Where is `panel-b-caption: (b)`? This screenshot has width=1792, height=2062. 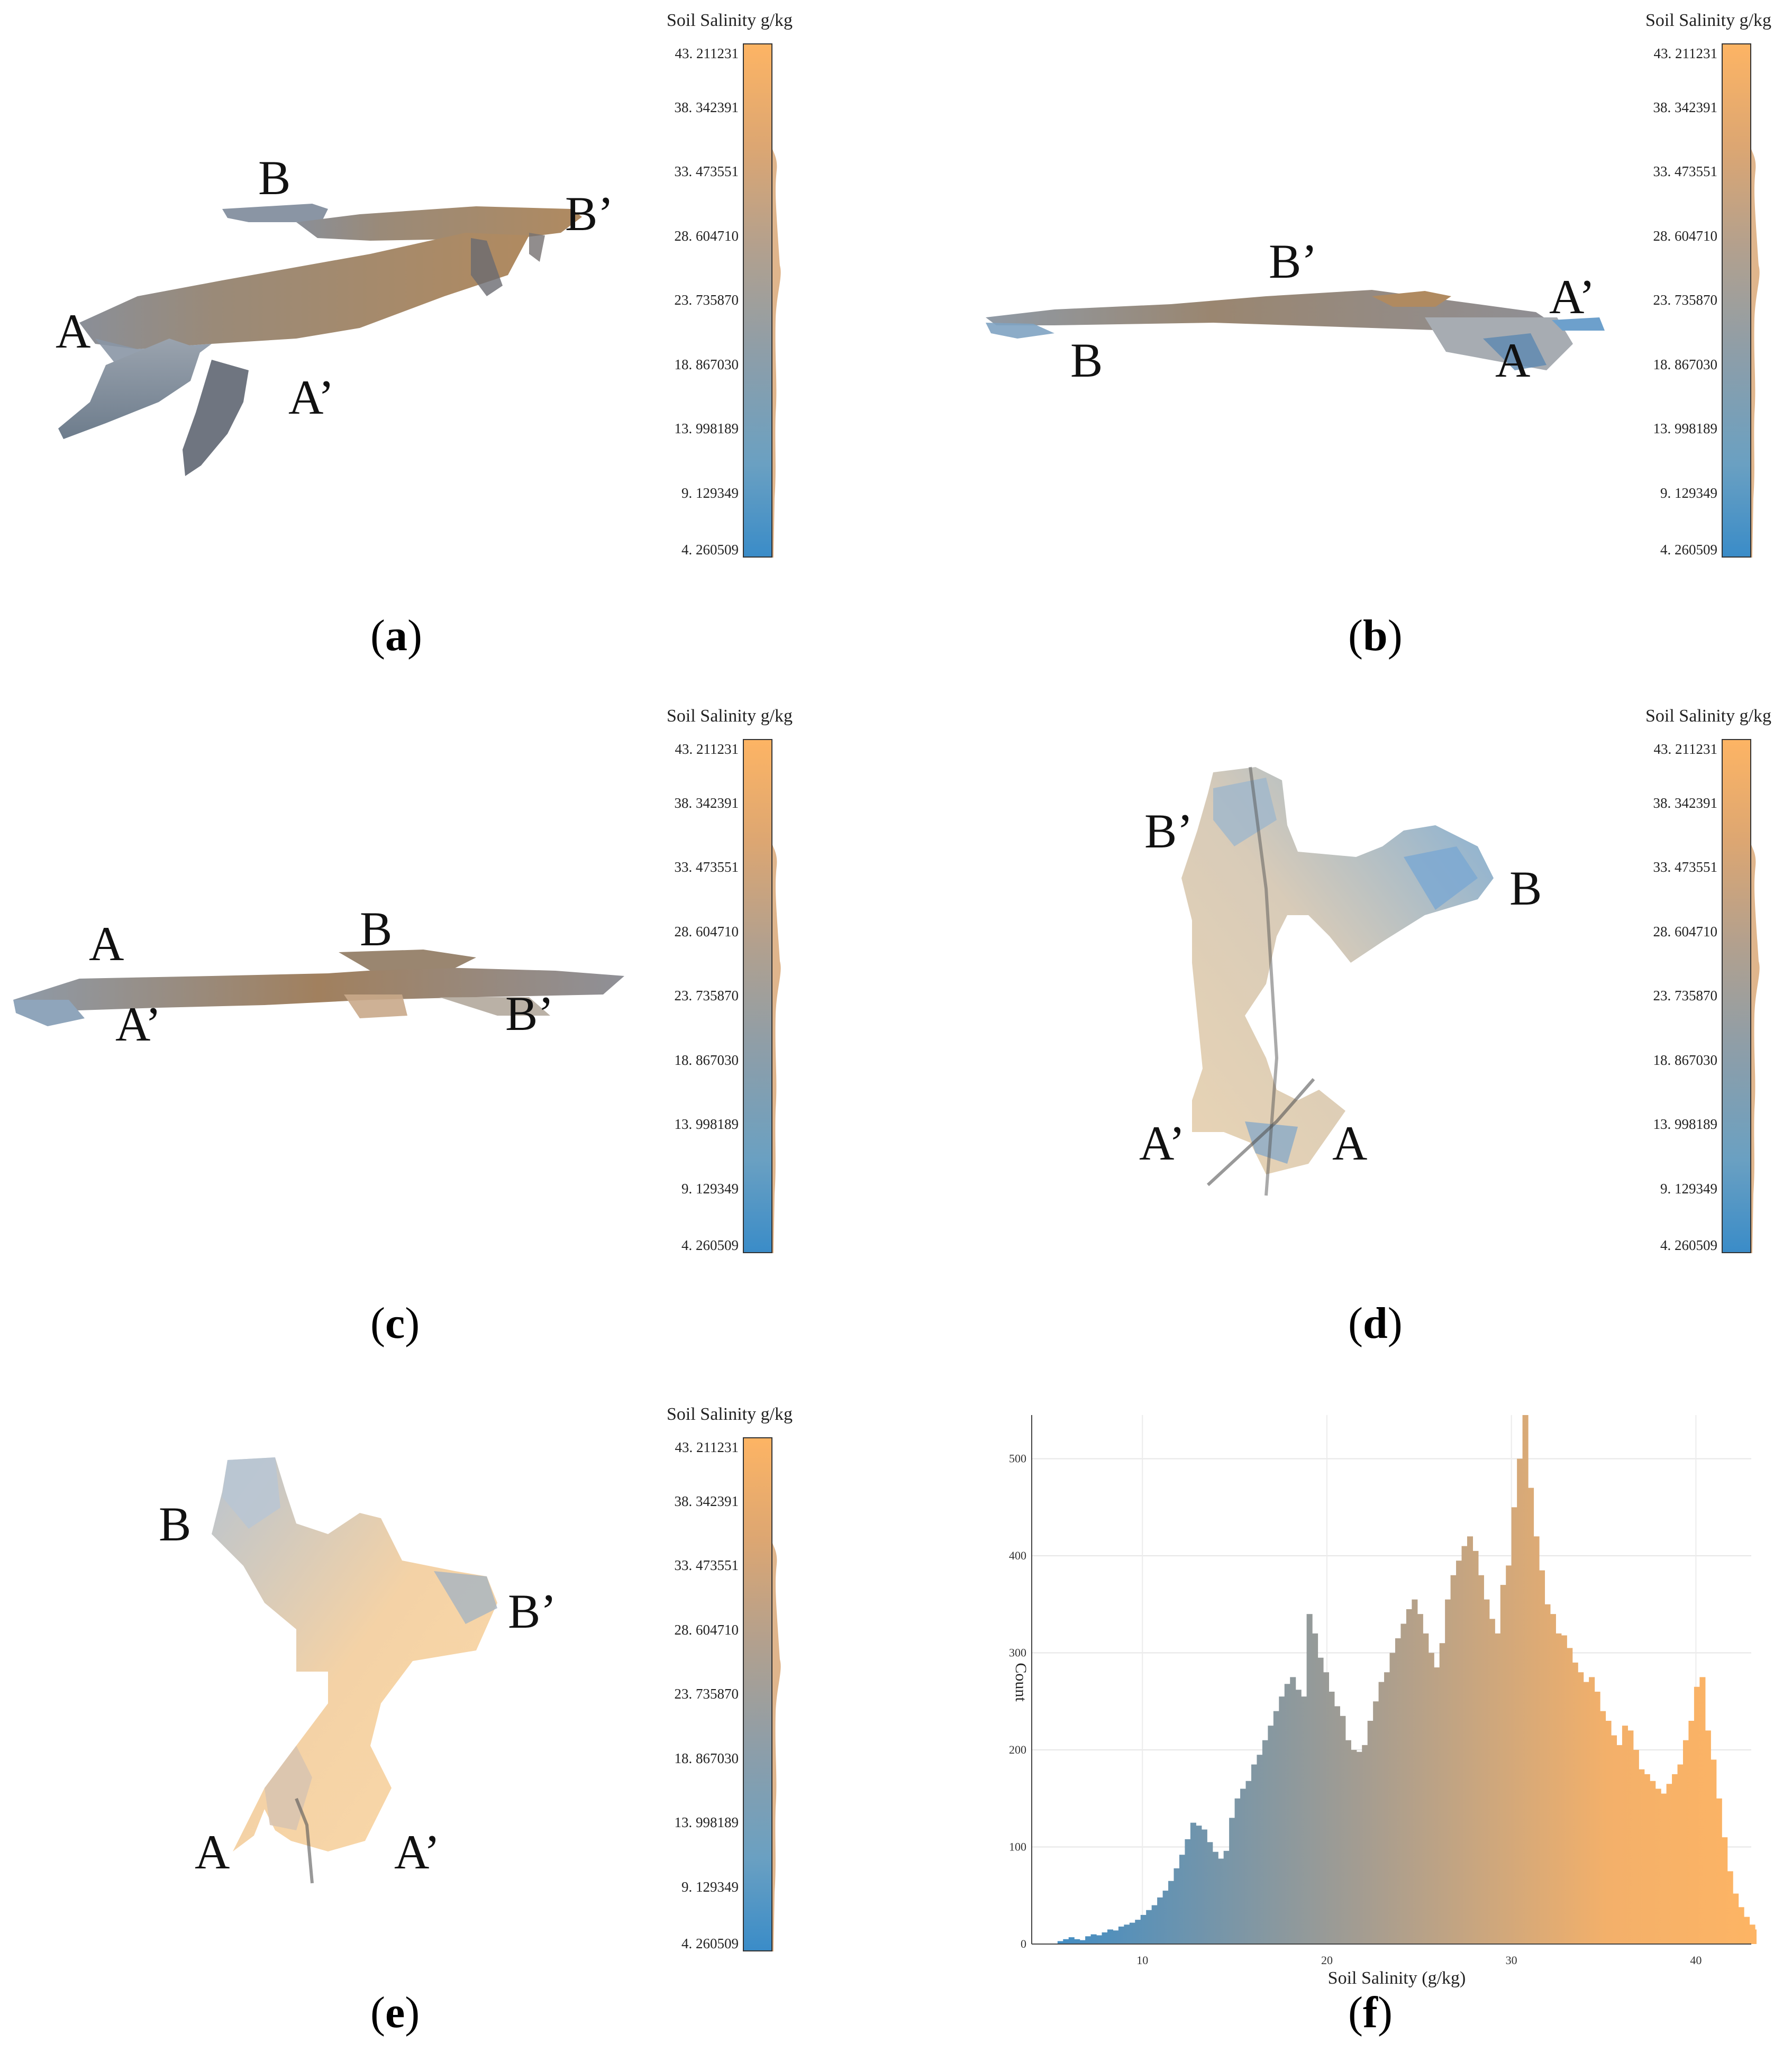
panel-b-caption: (b) is located at coordinates (1375, 635).